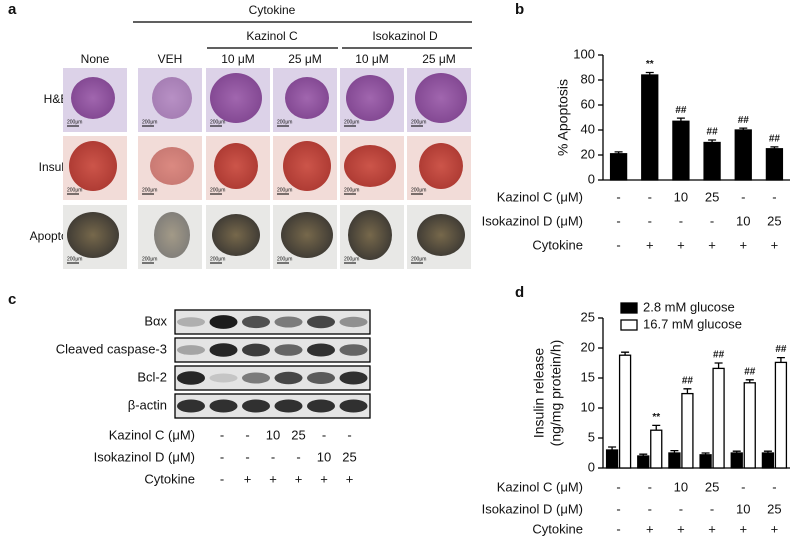 This screenshot has width=797, height=538. What do you see at coordinates (170, 59) in the screenshot?
I see `column-label: VEH` at bounding box center [170, 59].